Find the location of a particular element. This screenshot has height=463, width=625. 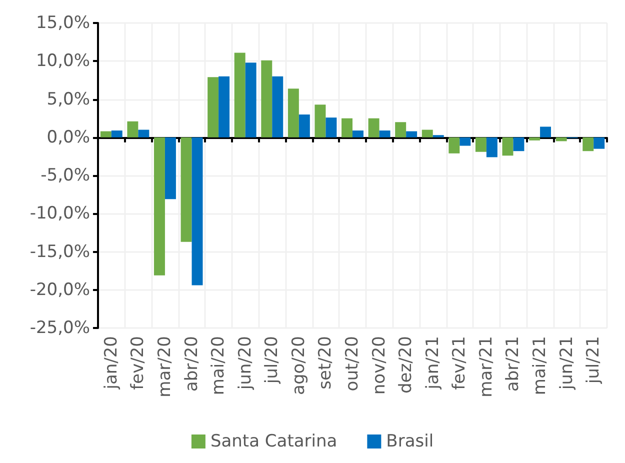

x-tick-label: jun/20 is located at coordinates (245, 363).